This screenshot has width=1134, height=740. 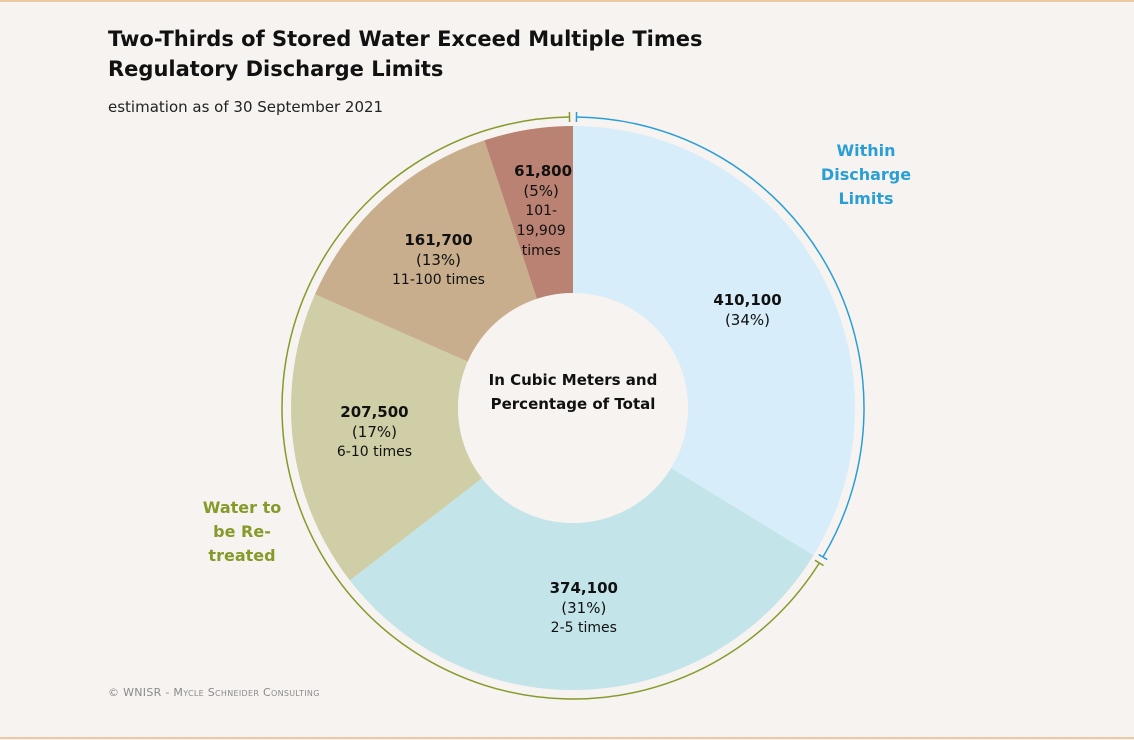 I want to click on donut-hole, so click(x=573, y=408).